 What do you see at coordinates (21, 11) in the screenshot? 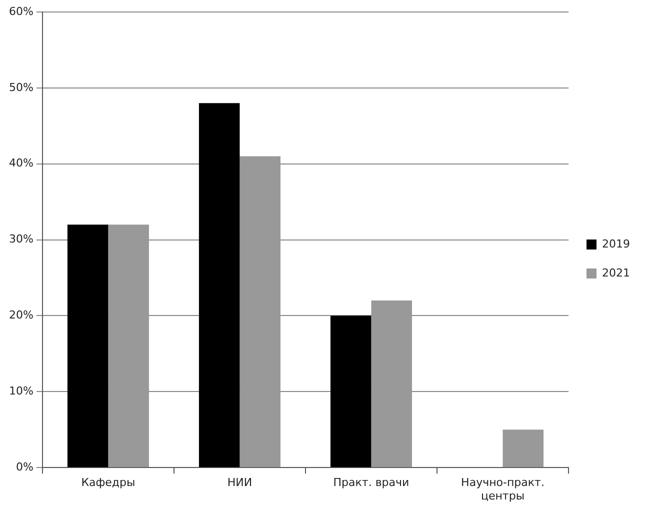
I see `y-tick-label: 60%` at bounding box center [21, 11].